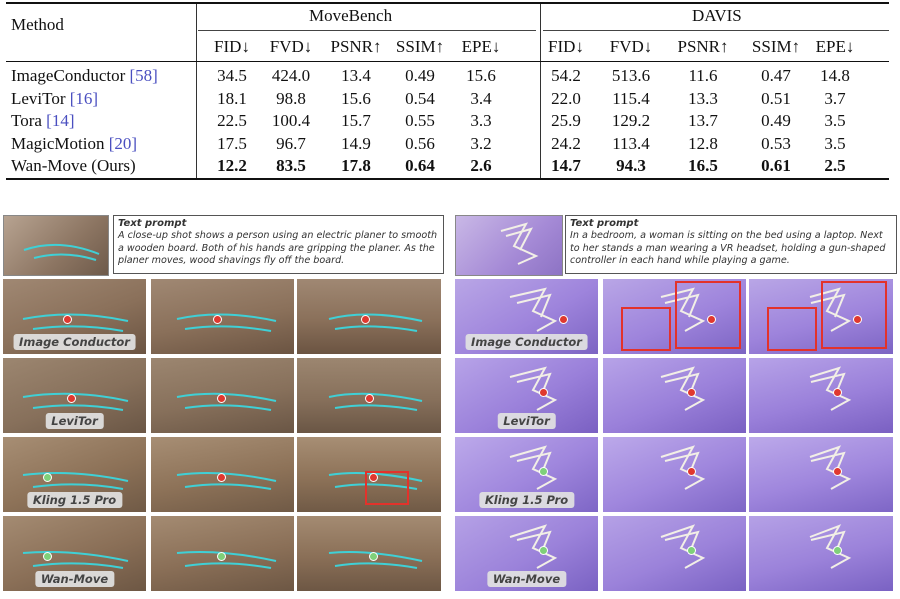 The image size is (900, 599). I want to click on metric-header: FVD↓, so click(631, 46).